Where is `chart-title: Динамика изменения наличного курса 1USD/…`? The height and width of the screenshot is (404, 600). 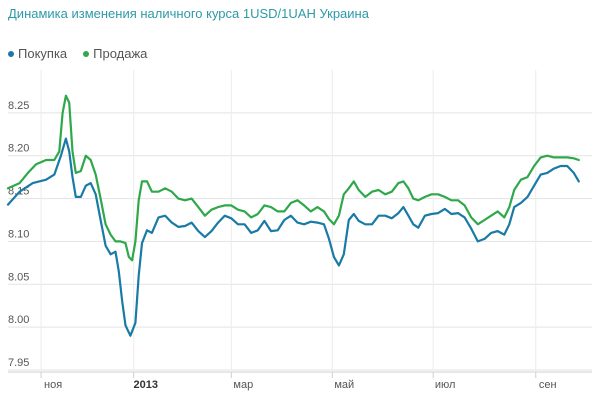
chart-title: Динамика изменения наличного курса 1USD/… is located at coordinates (188, 13).